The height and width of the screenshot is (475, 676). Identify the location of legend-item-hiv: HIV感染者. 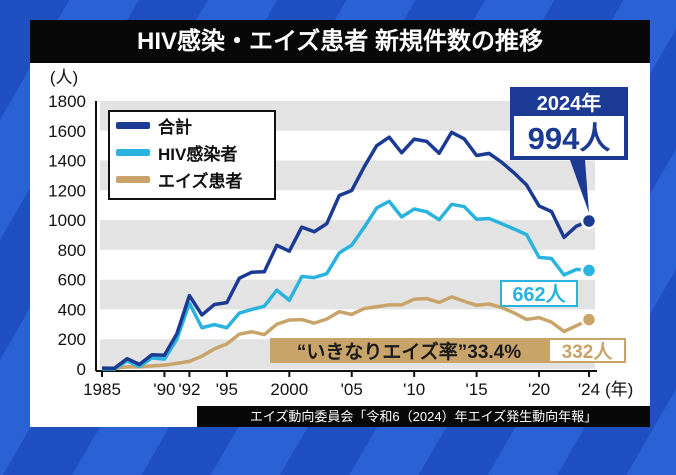
(195, 152).